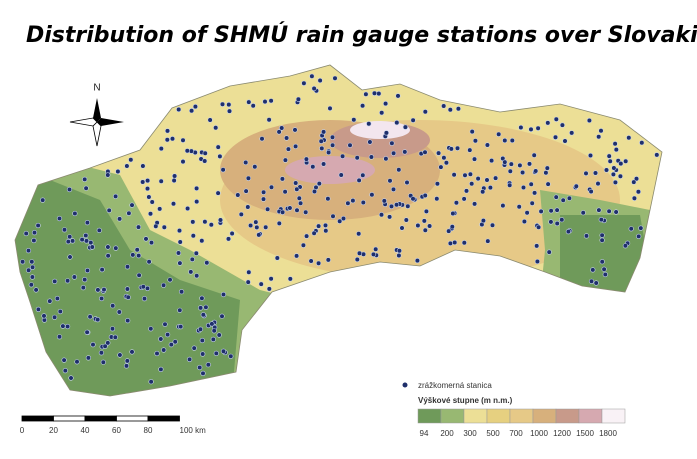 This screenshot has width=697, height=459. Describe the element at coordinates (193, 430) in the screenshot. I see `scale-label: 100 km` at that location.